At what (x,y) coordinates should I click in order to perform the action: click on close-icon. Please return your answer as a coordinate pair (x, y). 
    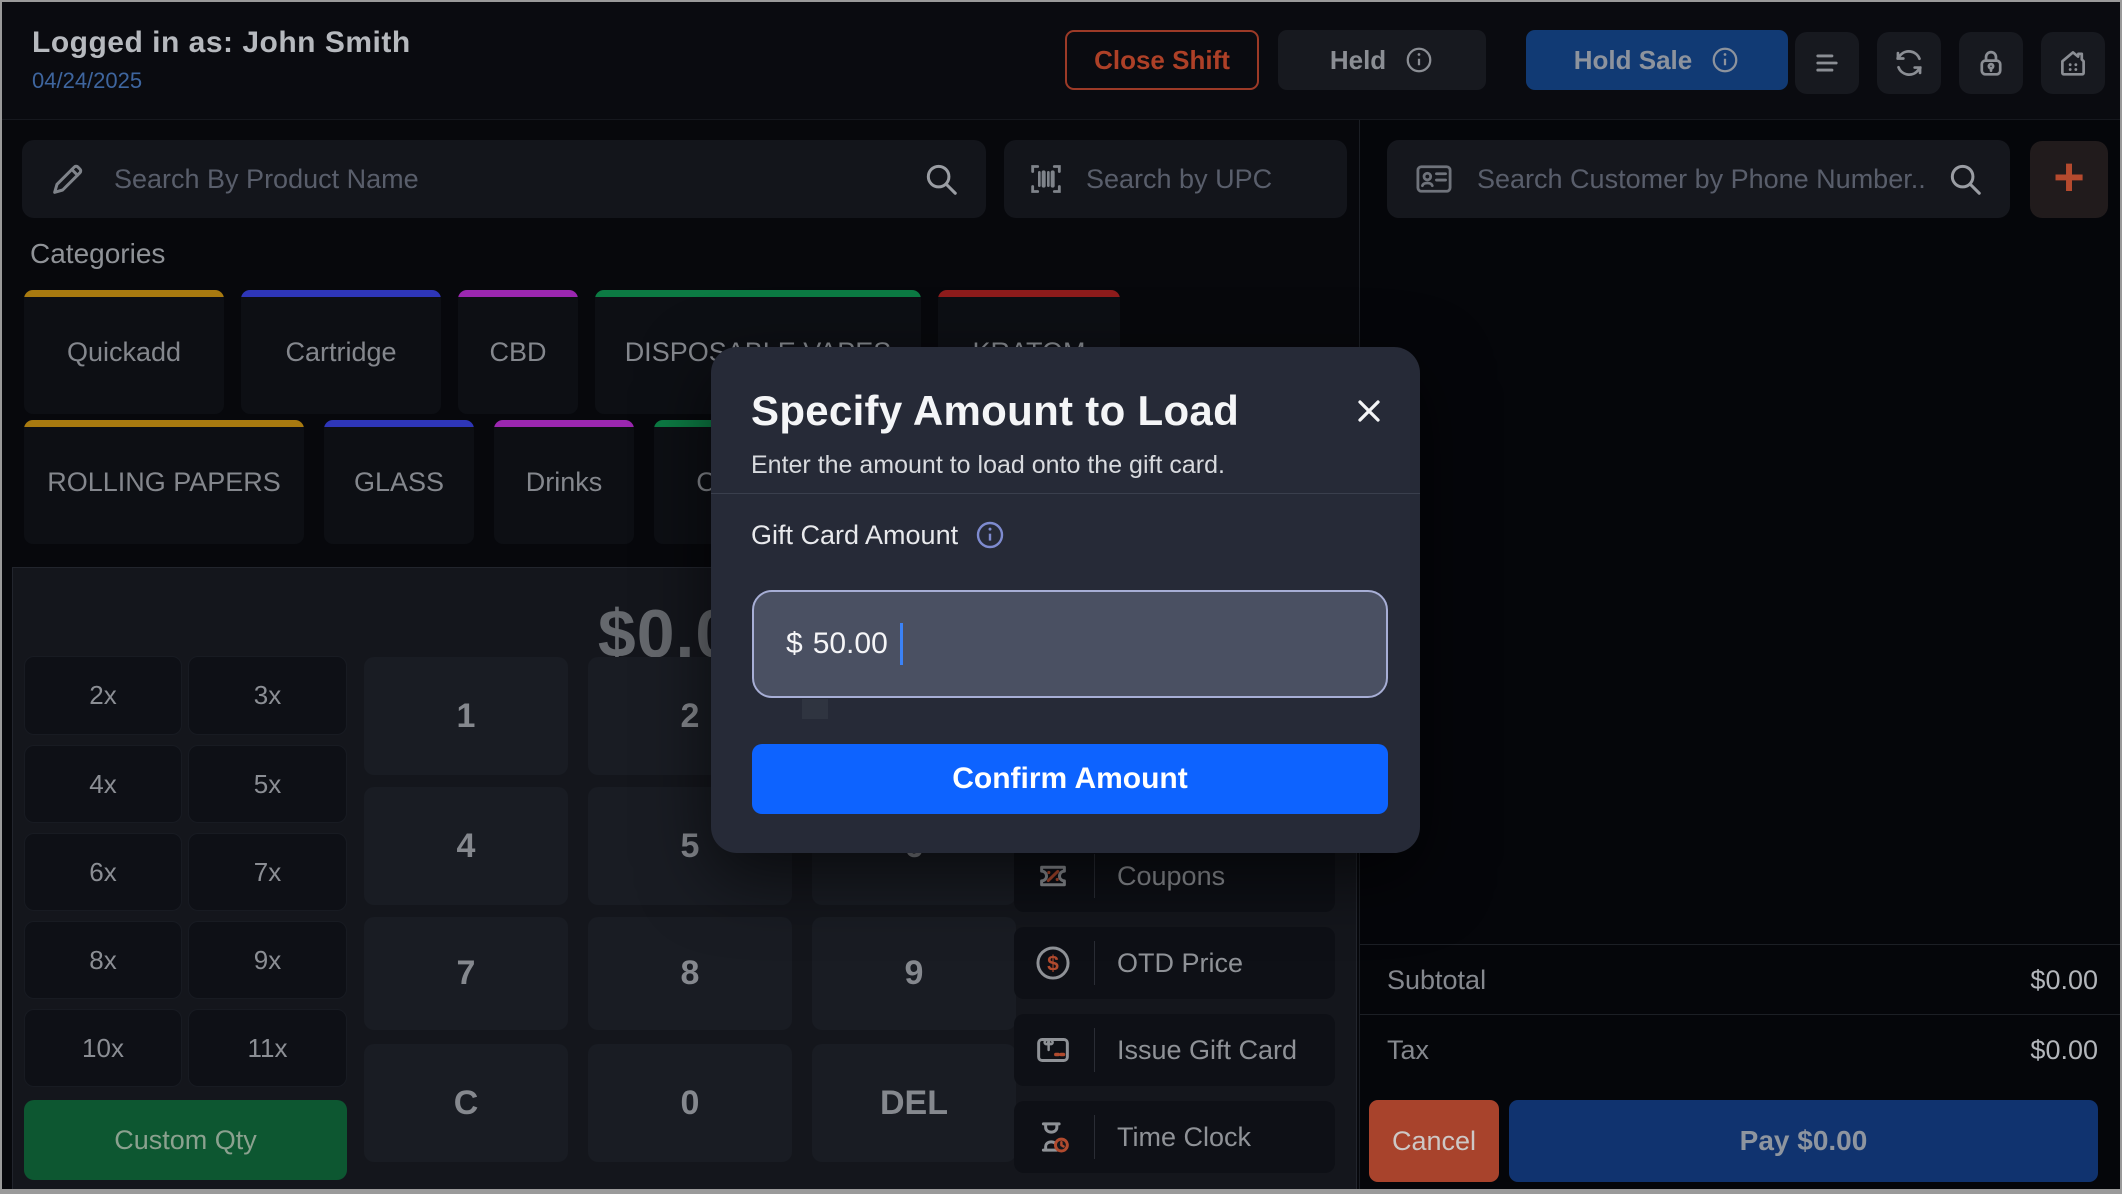
    Looking at the image, I should click on (1369, 411).